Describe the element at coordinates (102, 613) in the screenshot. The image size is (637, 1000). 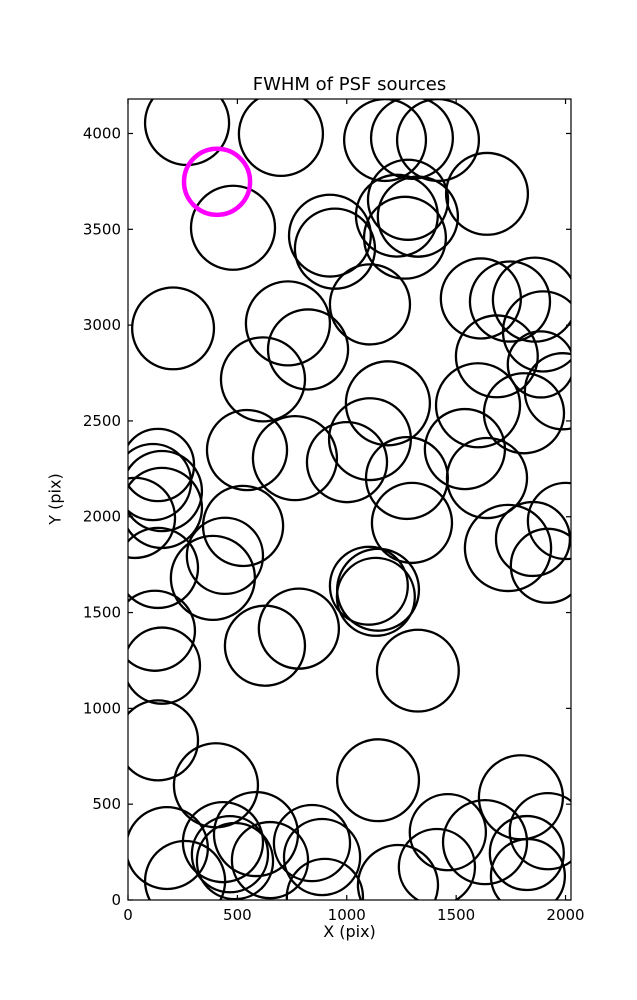
I see `y-tick-label: 1500` at that location.